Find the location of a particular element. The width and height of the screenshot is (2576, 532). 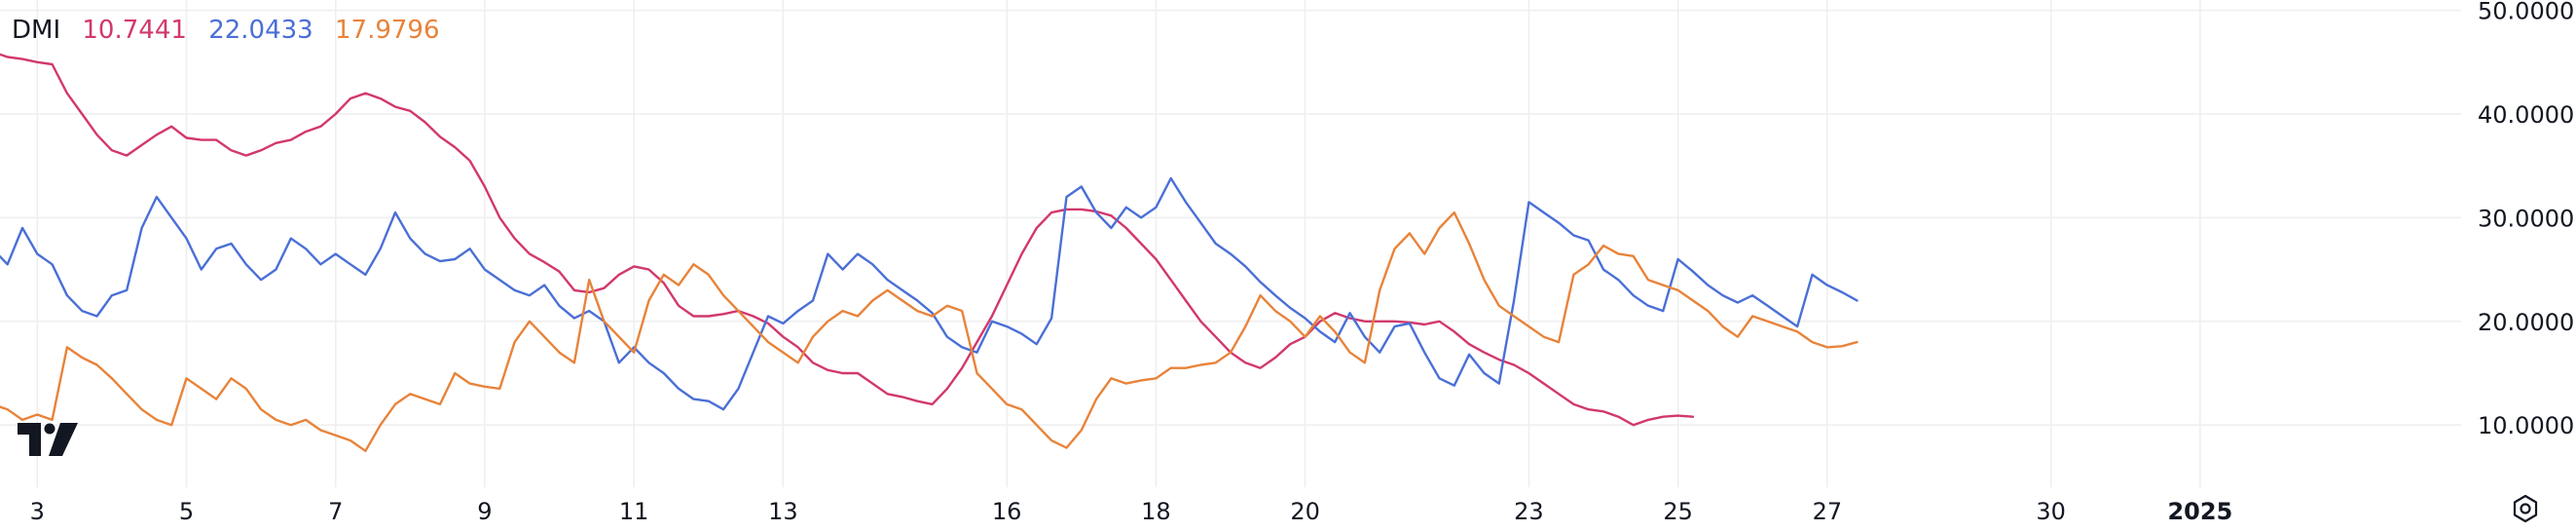

legend-plus-di-value: 22.0433 is located at coordinates (260, 30).